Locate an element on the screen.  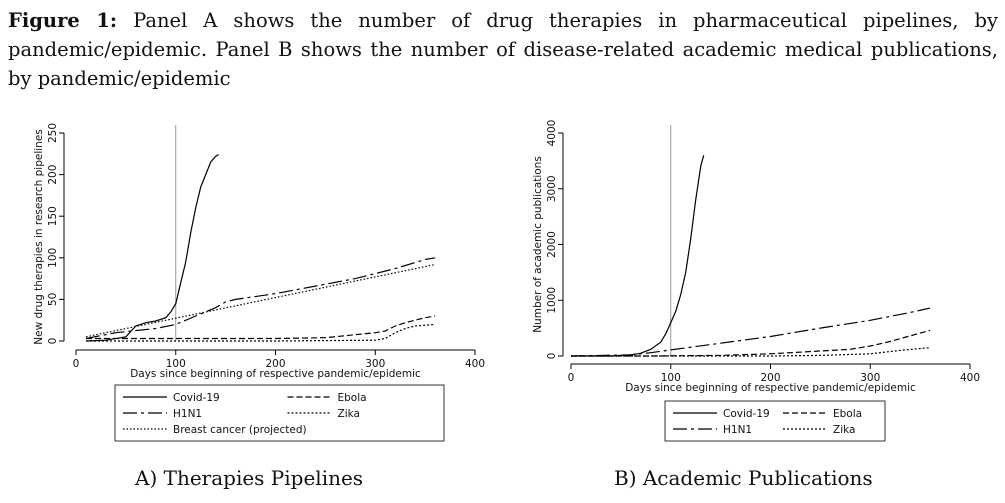
y-tick-label: 250 is located at coordinates (53, 133).